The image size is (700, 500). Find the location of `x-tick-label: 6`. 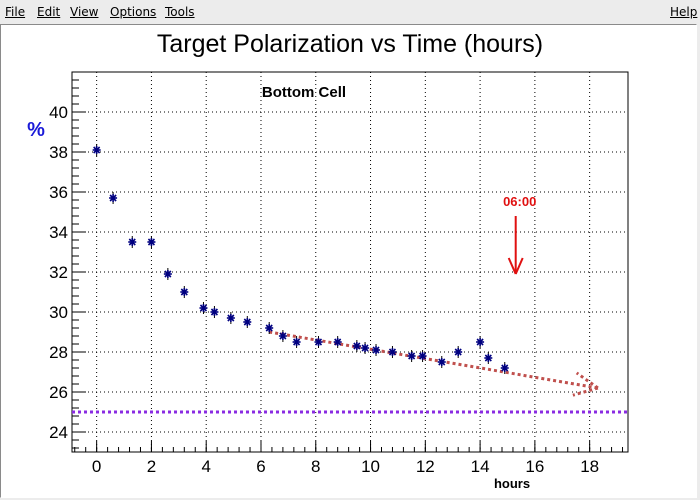

x-tick-label: 6 is located at coordinates (260, 466).